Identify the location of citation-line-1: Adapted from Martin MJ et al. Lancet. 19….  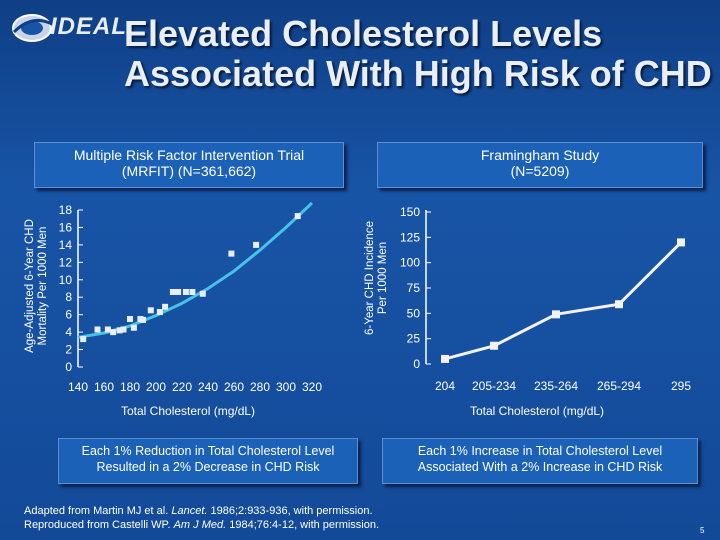
(201, 511).